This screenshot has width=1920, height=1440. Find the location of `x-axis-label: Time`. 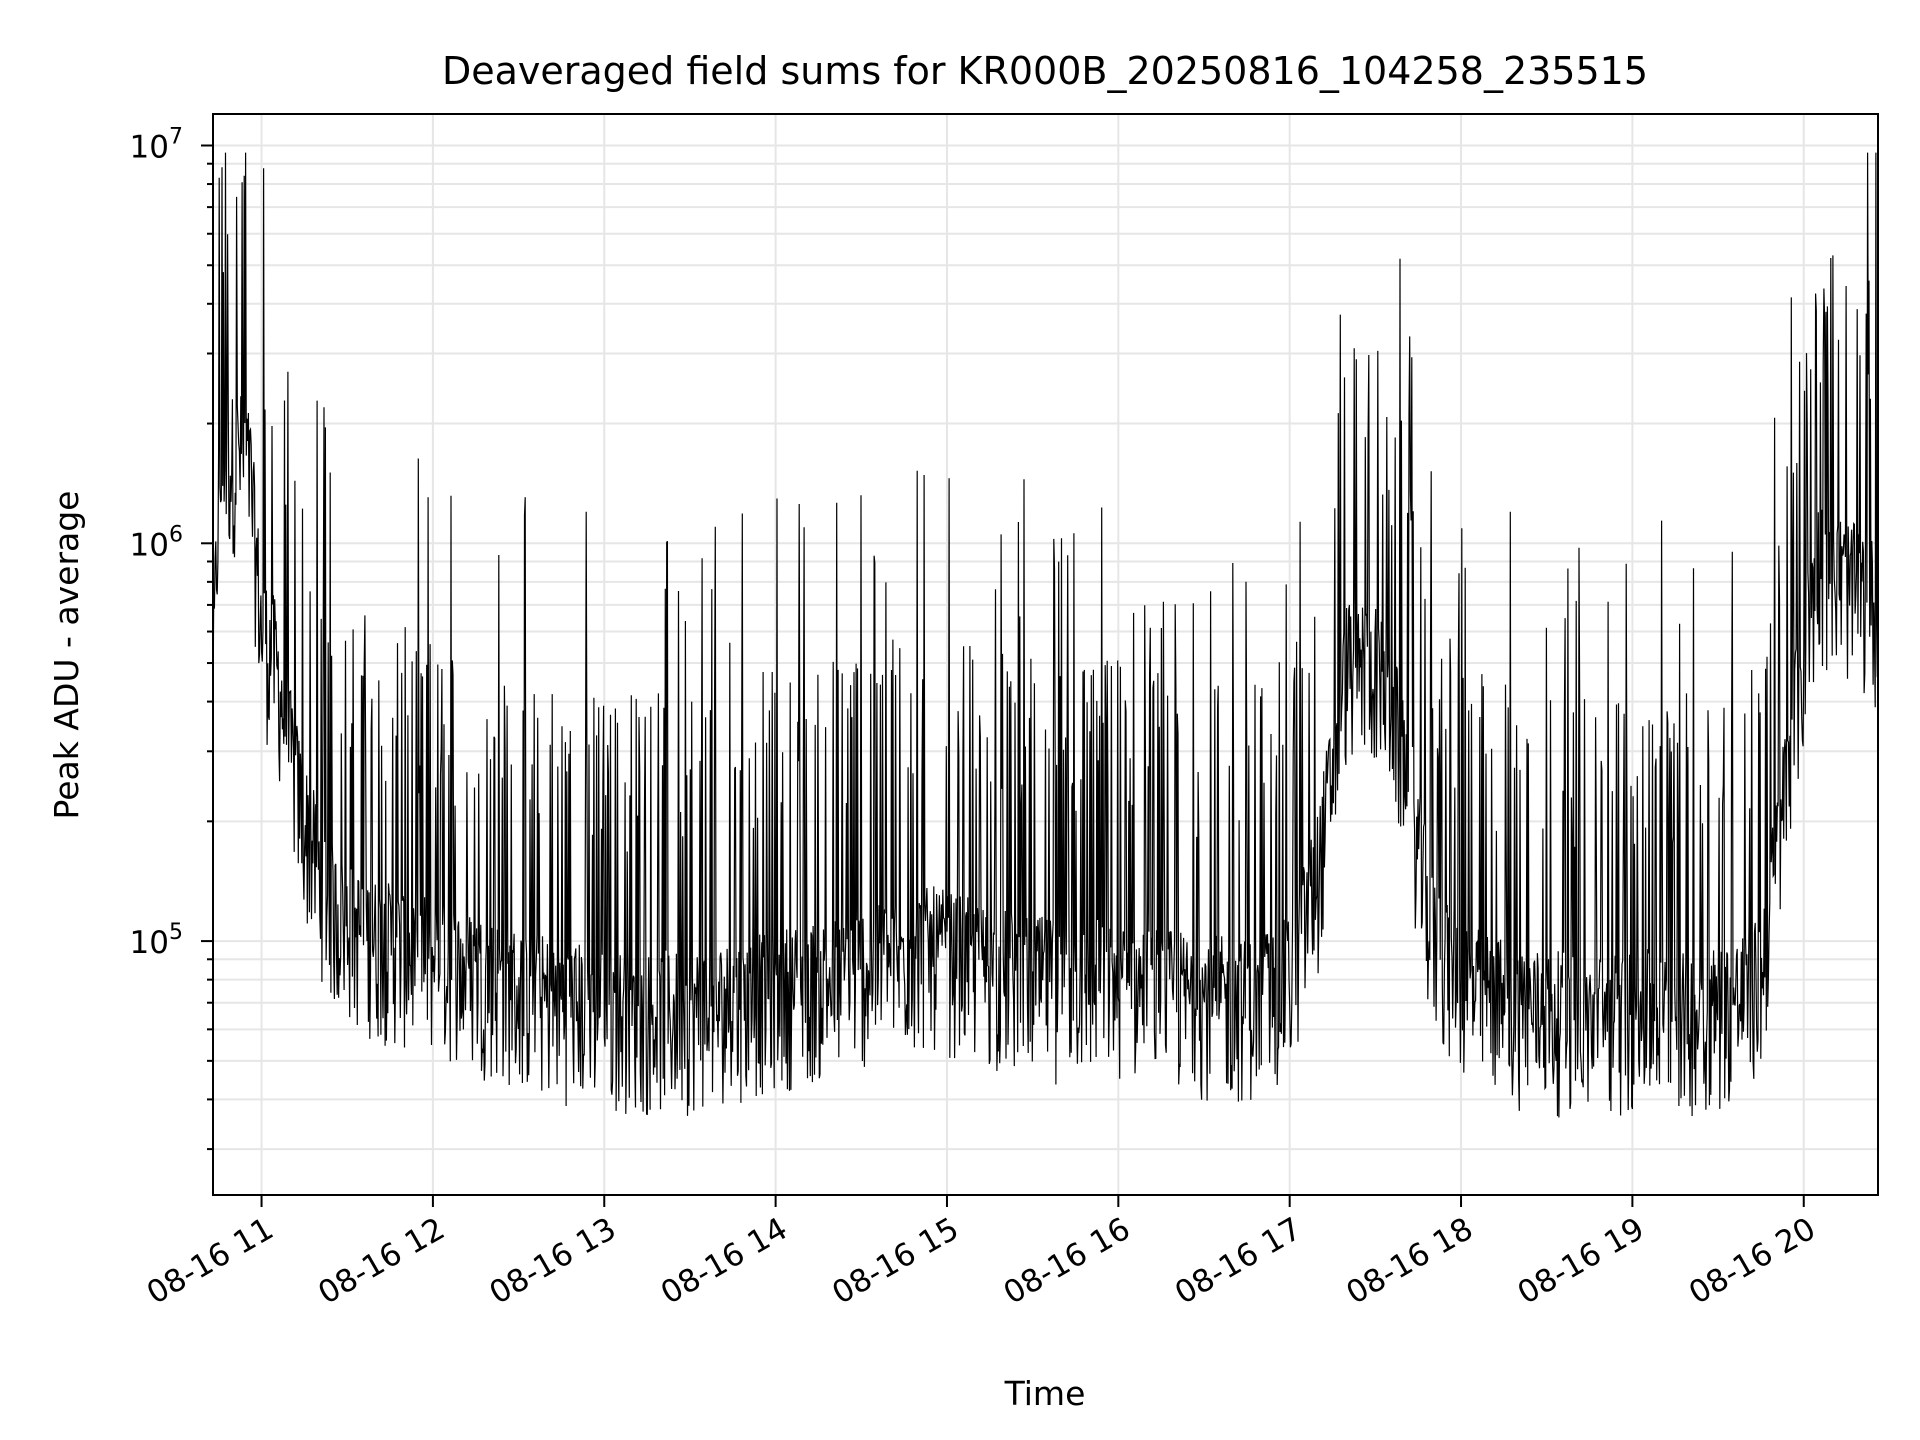

x-axis-label: Time is located at coordinates (1045, 1393).